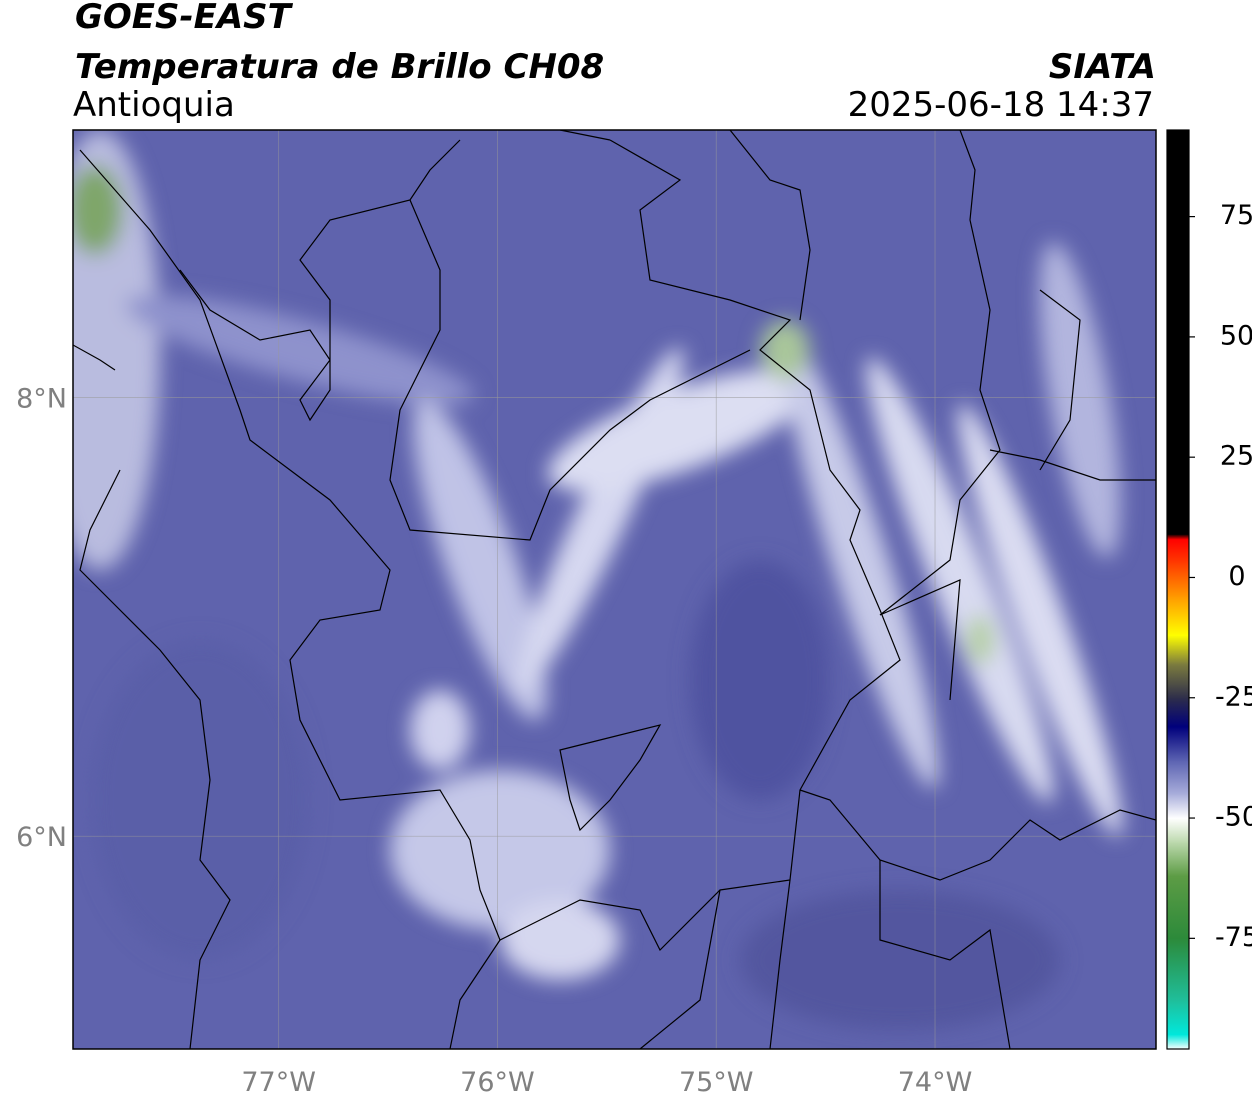  Describe the element at coordinates (41, 837) in the screenshot. I see `y-tick-label: 6°N` at that location.